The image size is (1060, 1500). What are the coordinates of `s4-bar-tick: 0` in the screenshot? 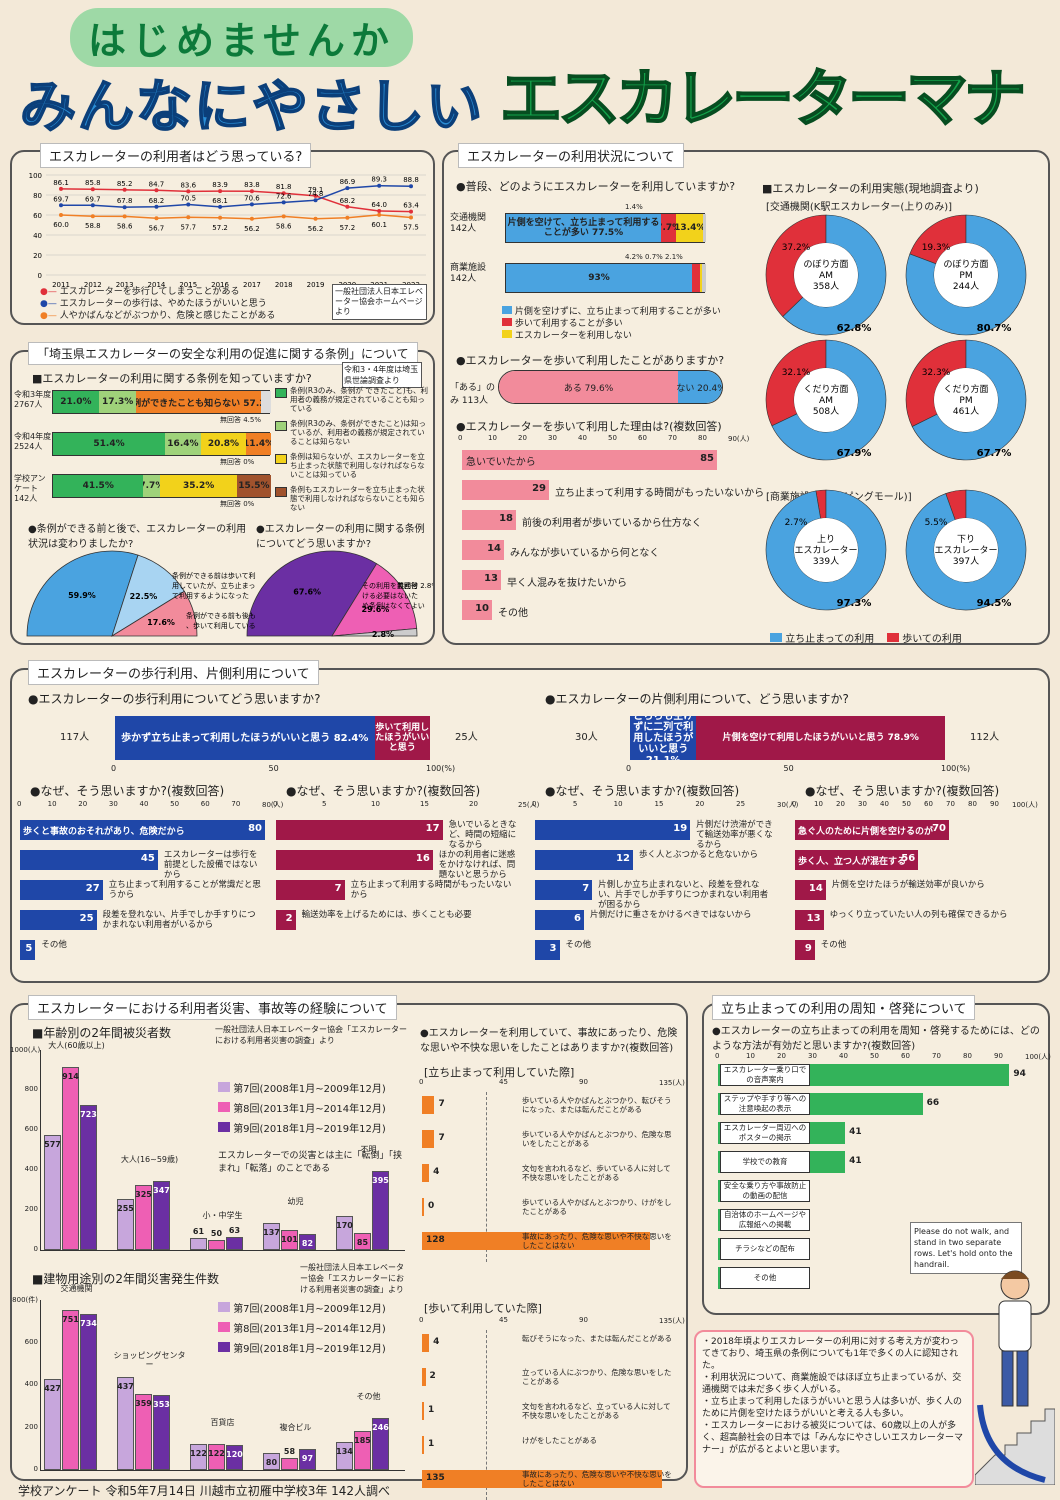 It's located at (114, 768).